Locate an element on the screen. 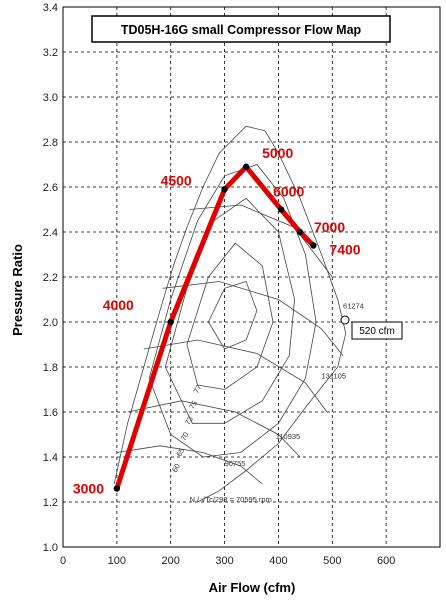  rpm-point-label: 7000 is located at coordinates (329, 227).